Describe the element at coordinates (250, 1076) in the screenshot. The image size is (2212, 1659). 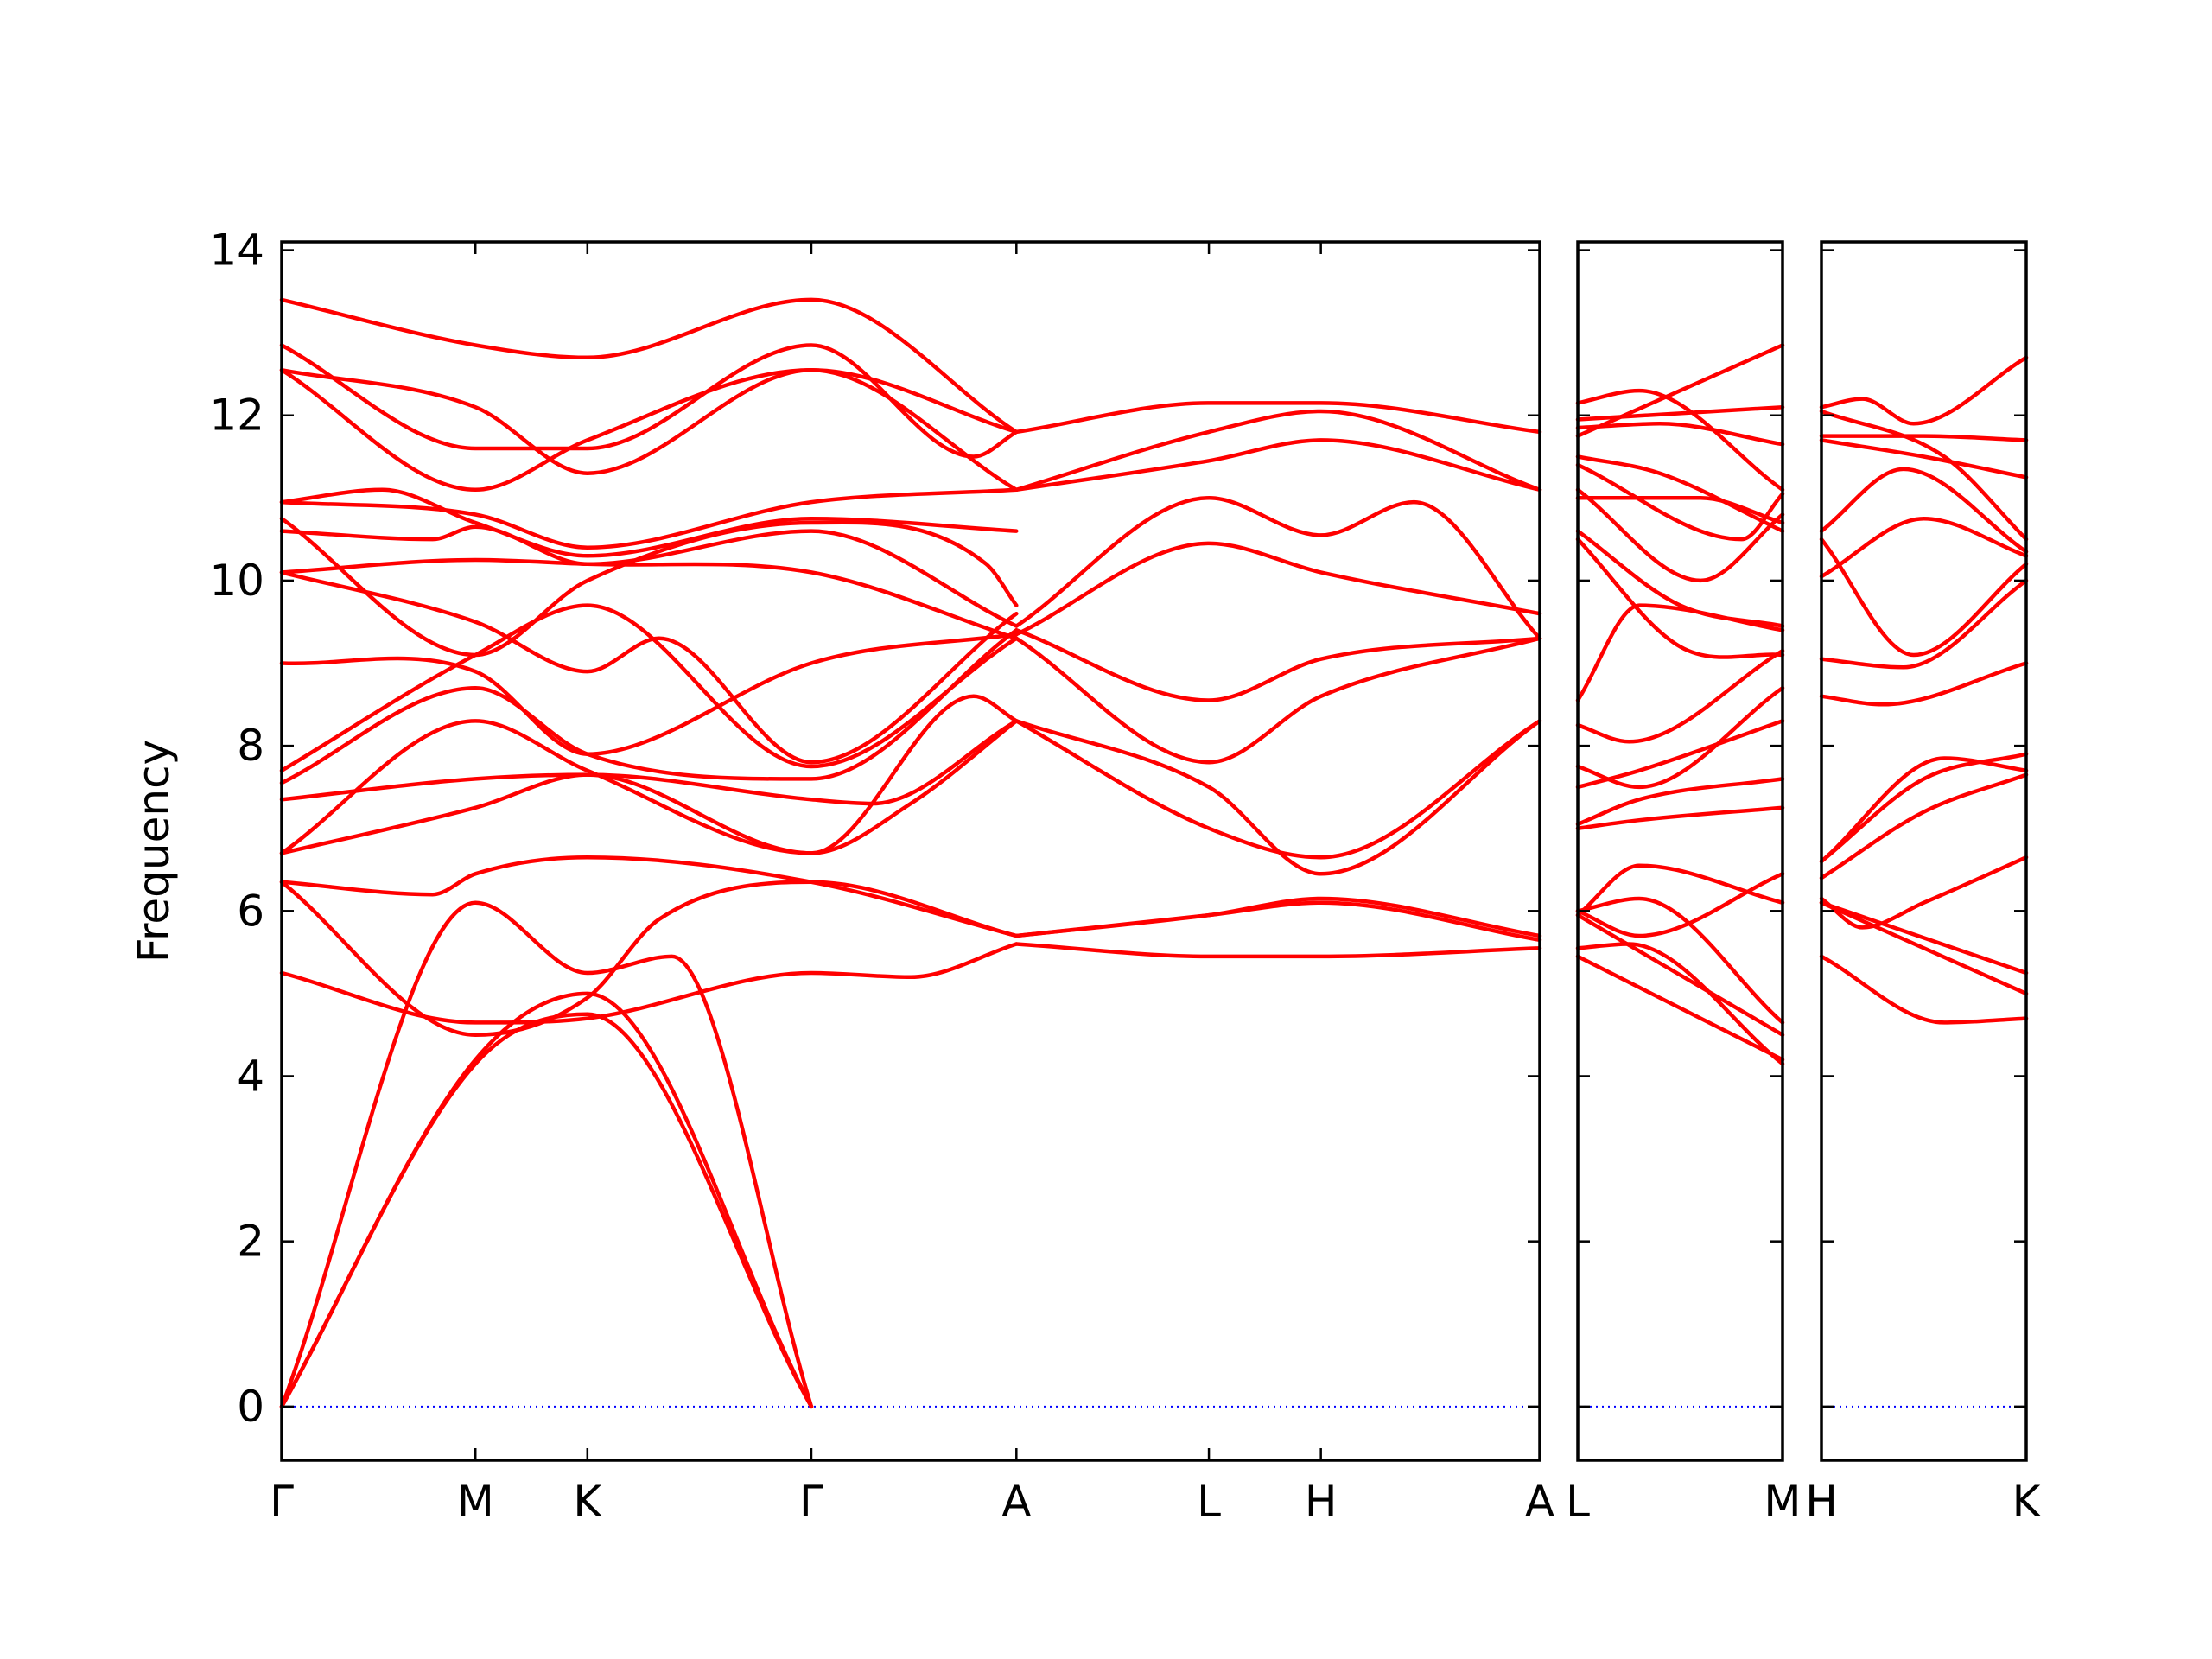
I see `y-tick-label: 4` at that location.